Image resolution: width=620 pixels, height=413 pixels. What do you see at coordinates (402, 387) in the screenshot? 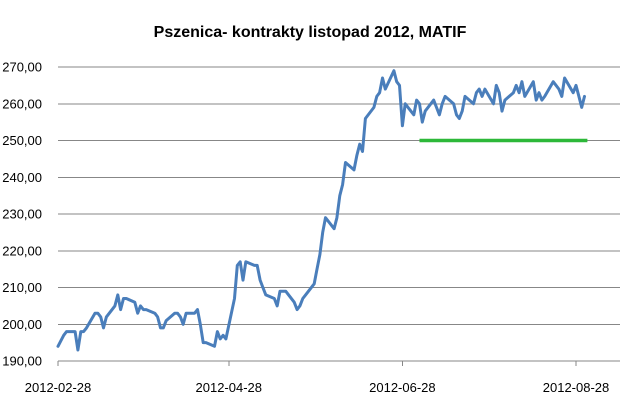
I see `x-tick-label: 2012-06-28` at bounding box center [402, 387].